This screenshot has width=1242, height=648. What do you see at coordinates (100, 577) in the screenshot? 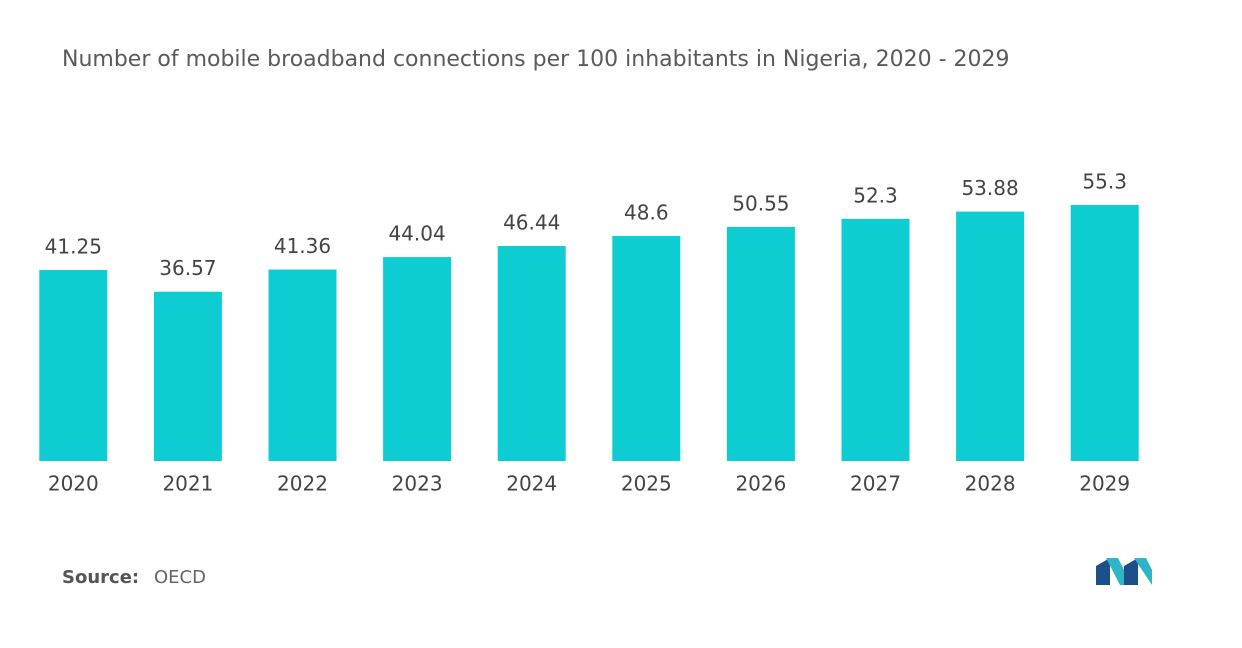
I see `source-label: Source:` at bounding box center [100, 577].